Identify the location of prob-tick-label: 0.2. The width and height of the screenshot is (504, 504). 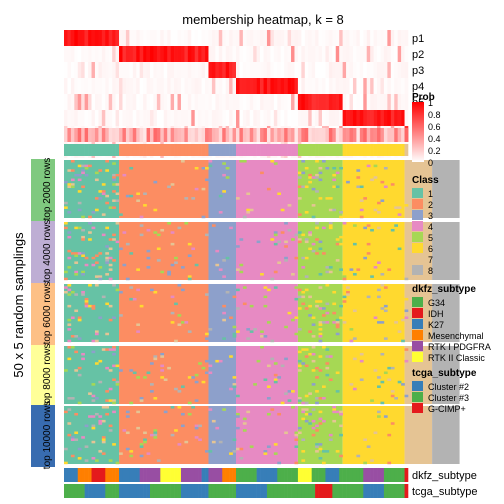
(434, 151).